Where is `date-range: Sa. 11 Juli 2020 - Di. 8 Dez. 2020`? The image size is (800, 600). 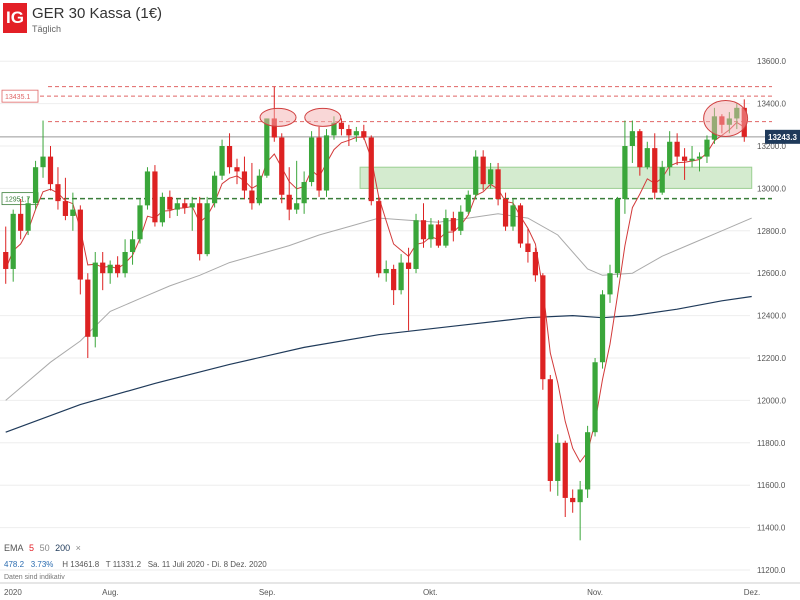 date-range: Sa. 11 Juli 2020 - Di. 8 Dez. 2020 is located at coordinates (207, 564).